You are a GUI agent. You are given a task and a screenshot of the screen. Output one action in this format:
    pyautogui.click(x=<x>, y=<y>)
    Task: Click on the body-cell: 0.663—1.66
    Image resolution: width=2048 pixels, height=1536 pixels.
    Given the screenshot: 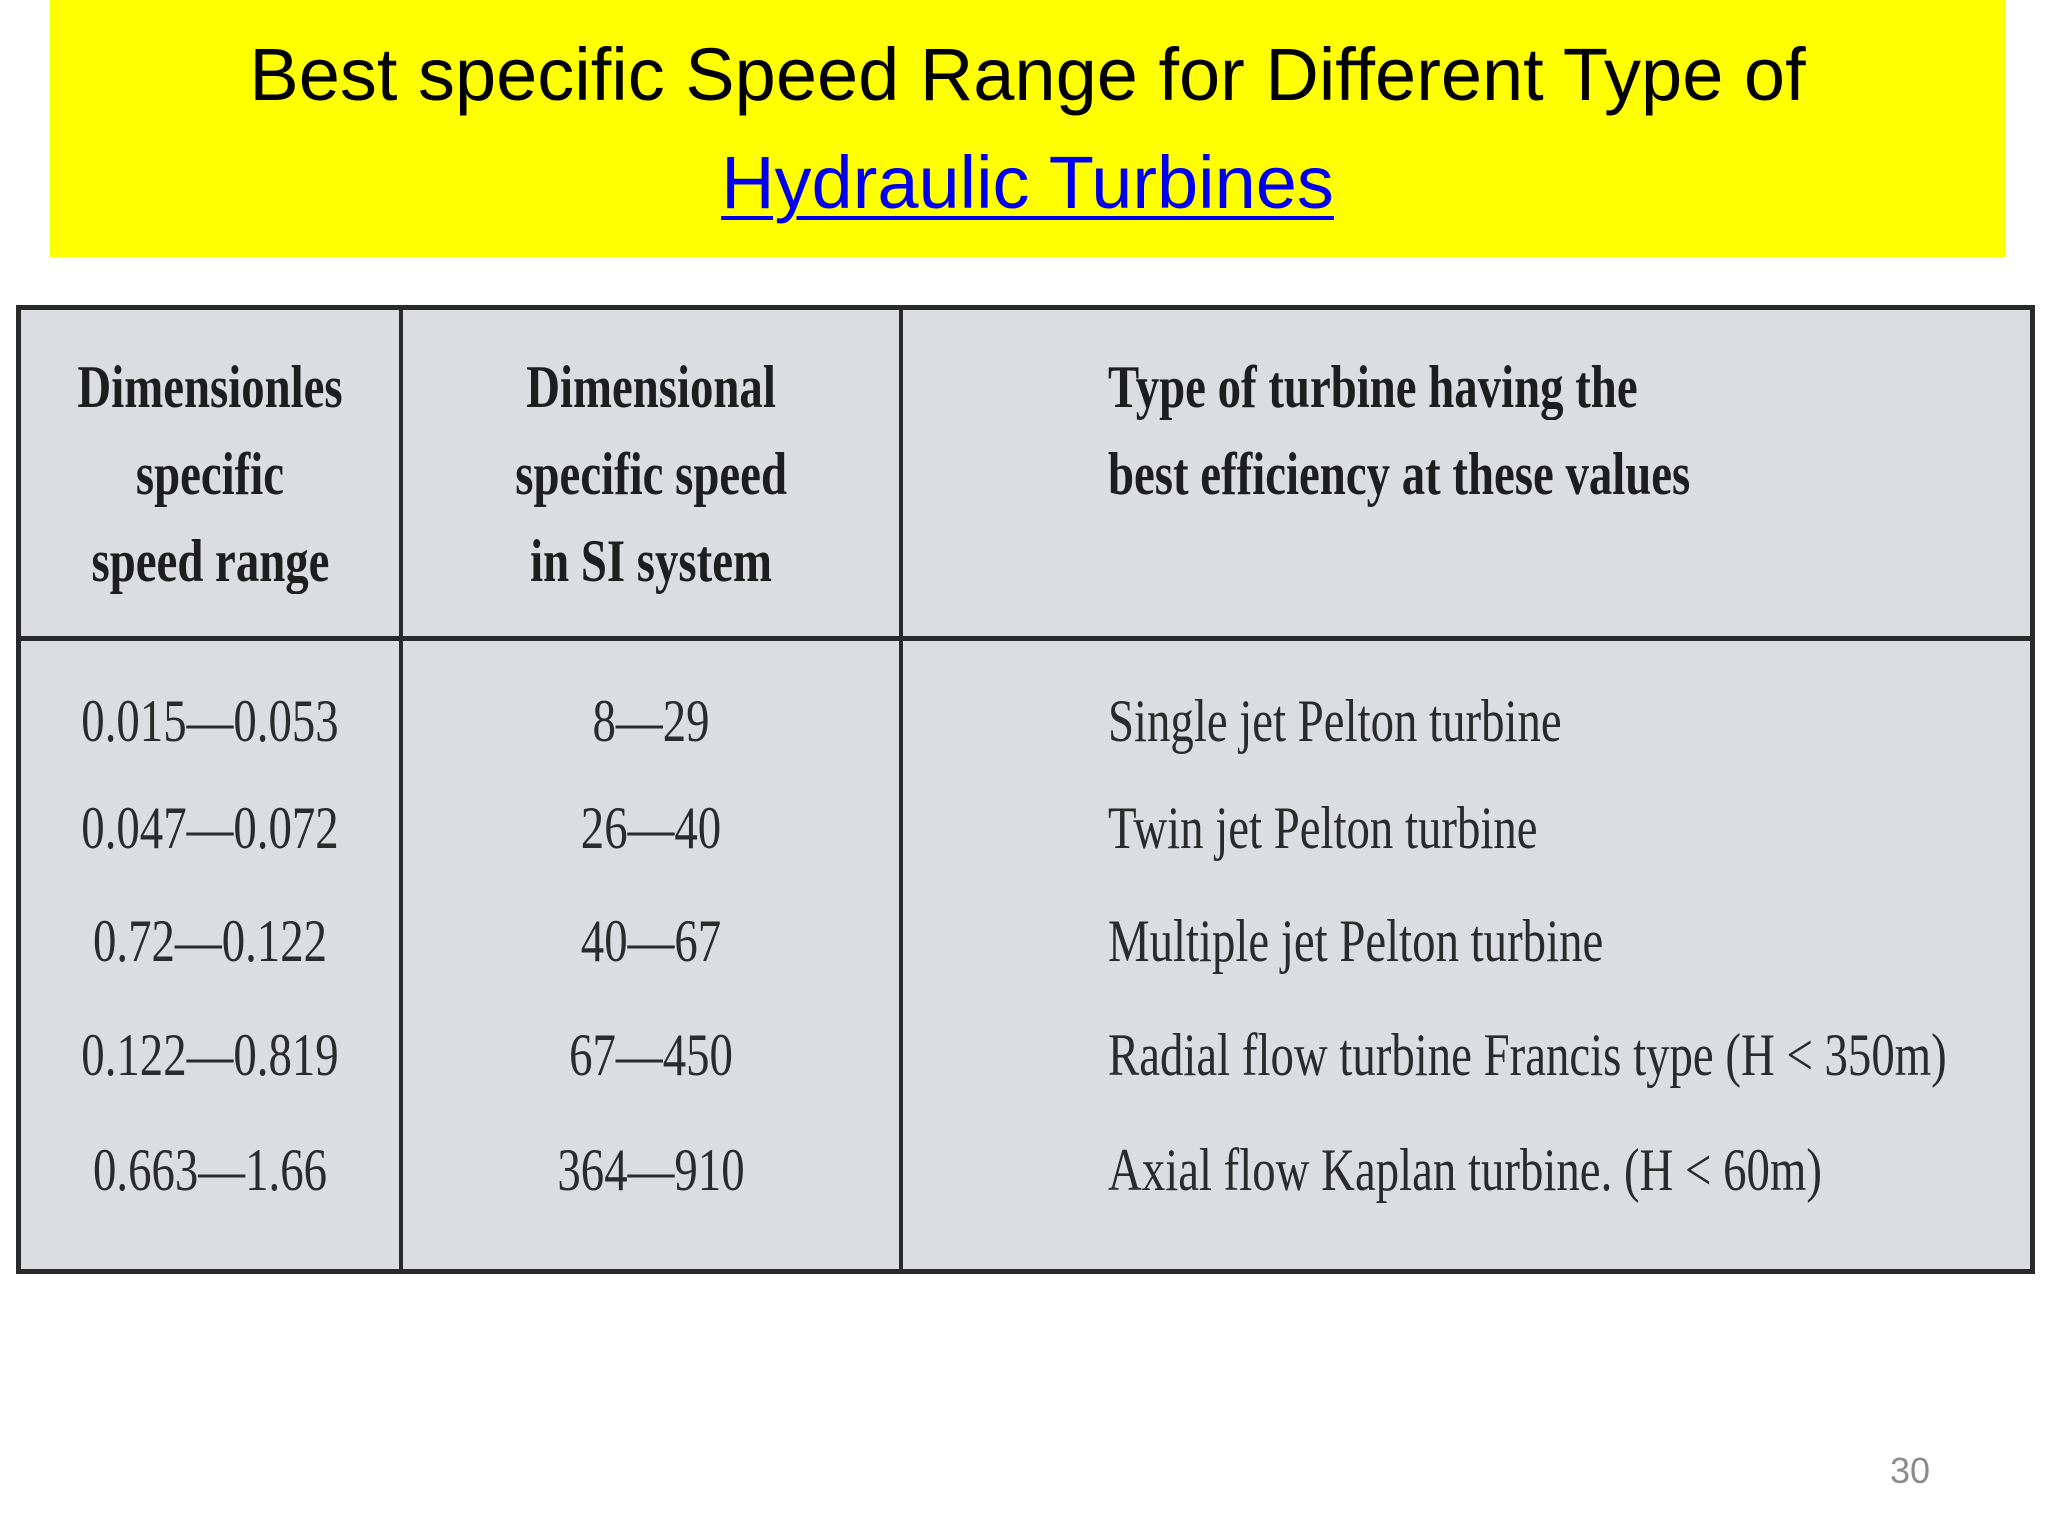 What is the action you would take?
    pyautogui.click(x=210, y=1170)
    